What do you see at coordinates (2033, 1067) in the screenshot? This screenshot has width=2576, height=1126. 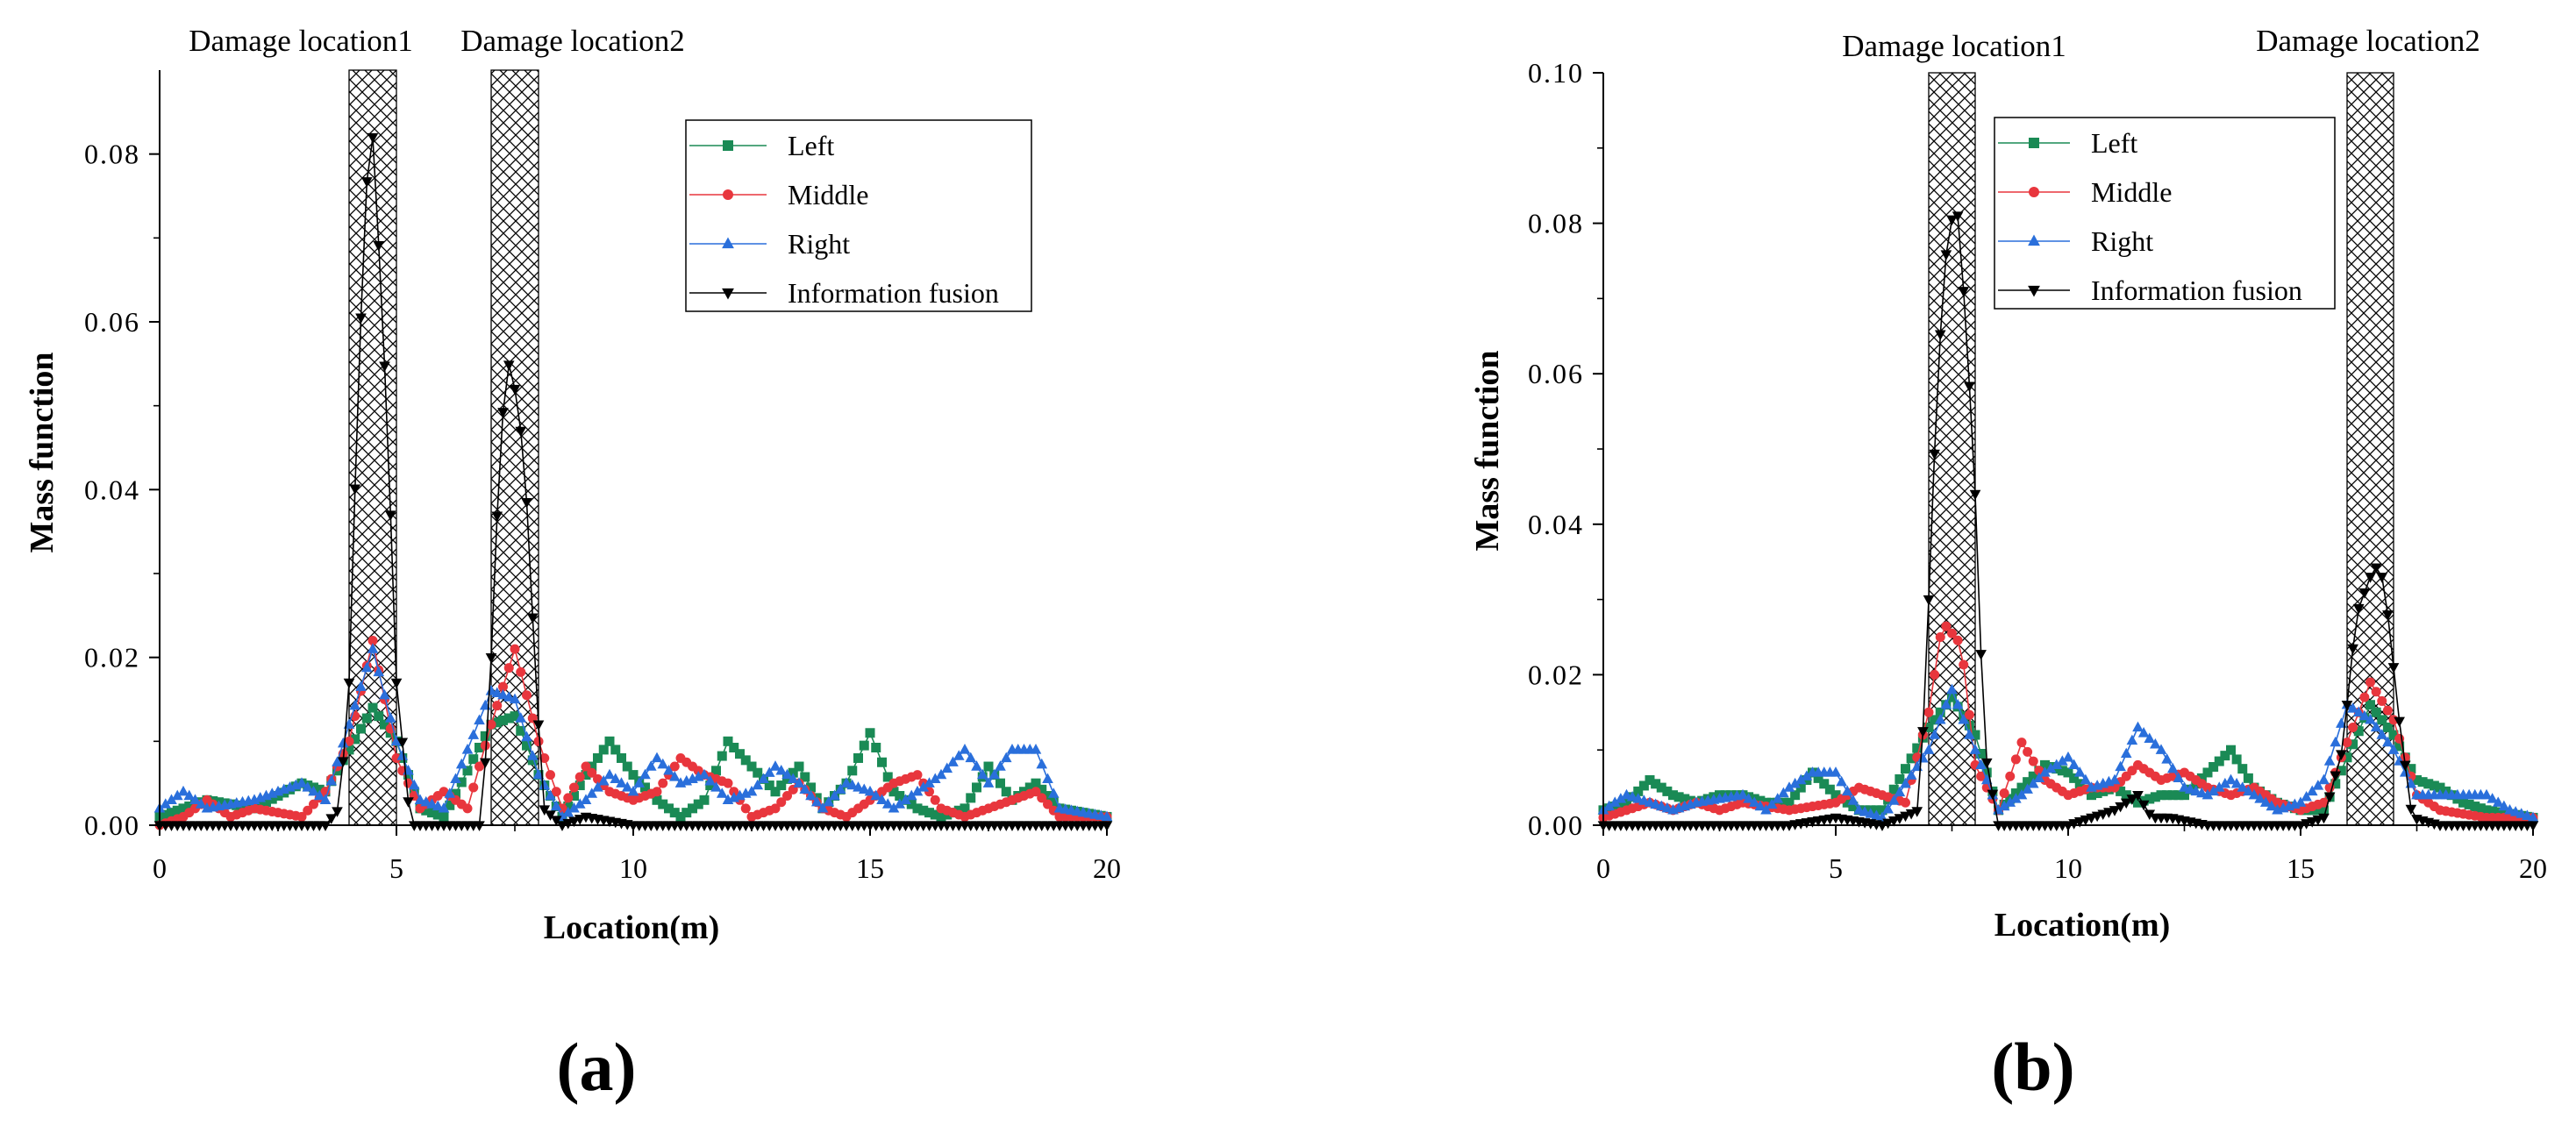 I see `panel-label-b: (b)` at bounding box center [2033, 1067].